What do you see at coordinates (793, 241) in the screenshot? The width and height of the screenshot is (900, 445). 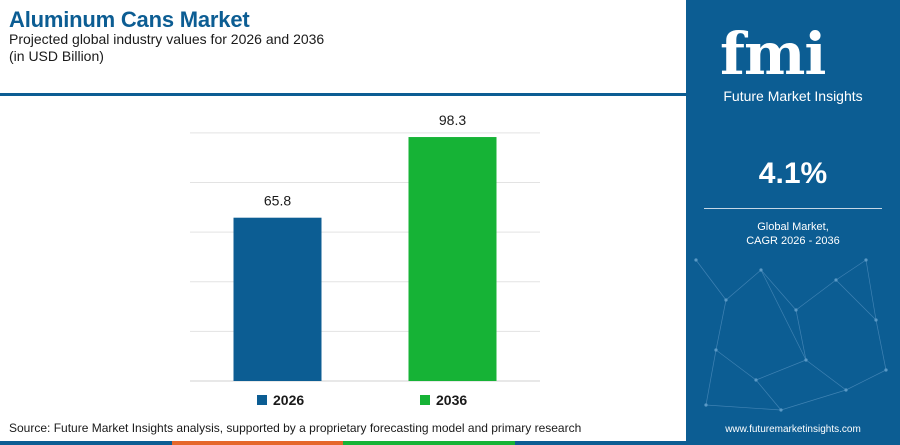 I see `cagr-label-line-2: CAGR 2026 - 2036` at bounding box center [793, 241].